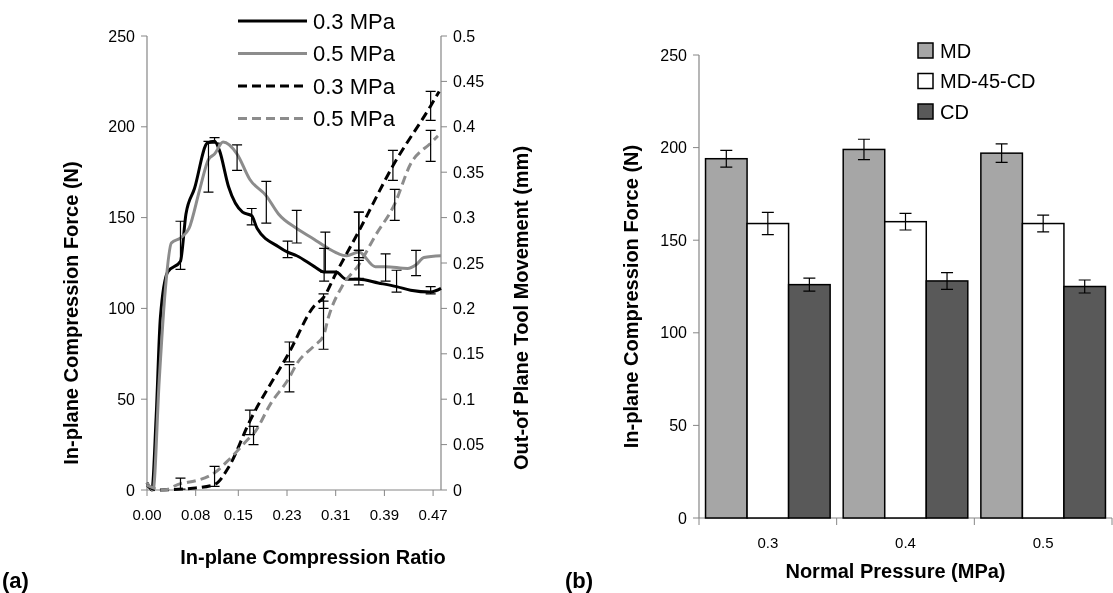 This screenshot has height=593, width=1113. Describe the element at coordinates (384, 514) in the screenshot. I see `x-tick-label: 0.39` at that location.